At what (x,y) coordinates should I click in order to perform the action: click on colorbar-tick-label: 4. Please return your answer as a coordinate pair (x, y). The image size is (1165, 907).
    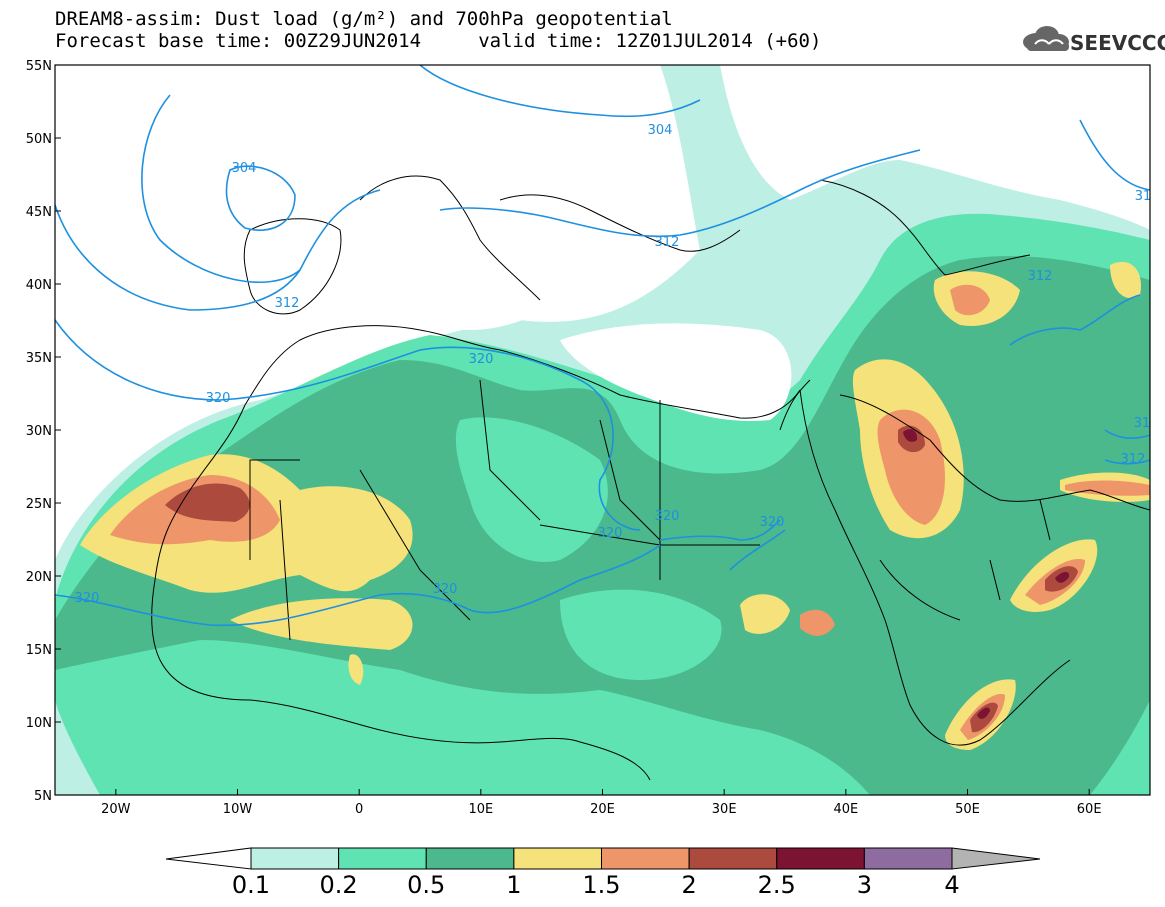
    Looking at the image, I should click on (951, 885).